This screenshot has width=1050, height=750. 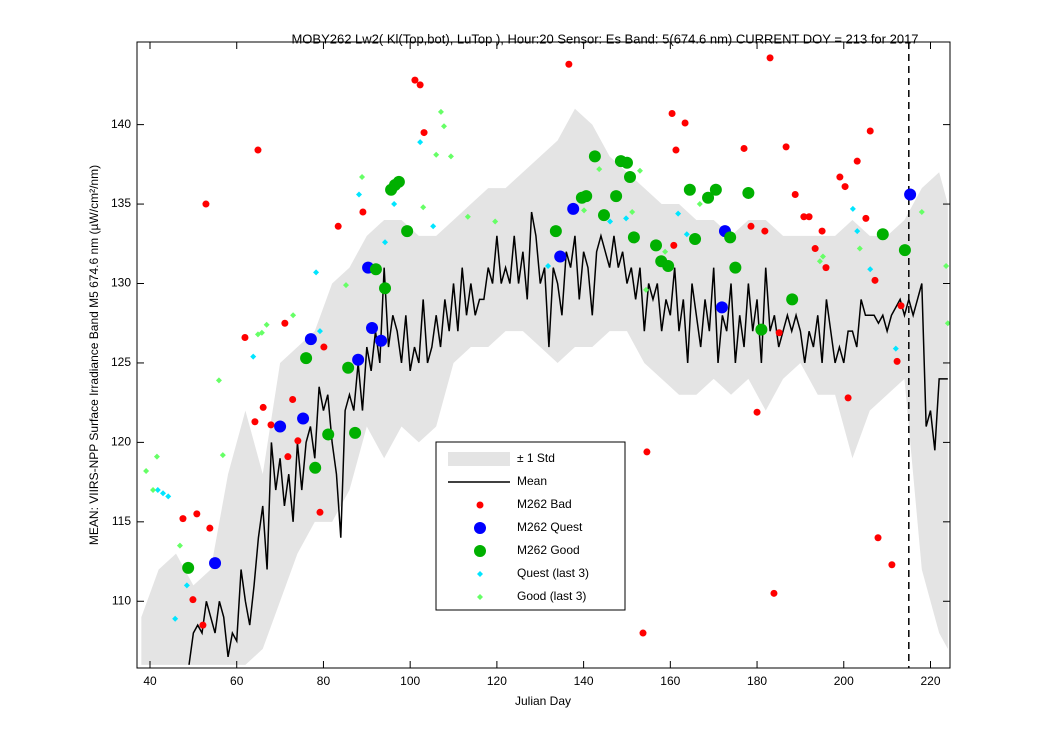 I want to click on legend-label: M262 Quest, so click(x=550, y=527).